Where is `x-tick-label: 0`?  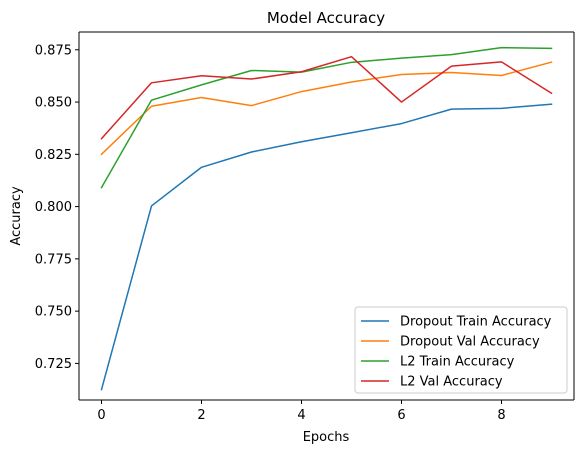
x-tick-label: 0 is located at coordinates (101, 415).